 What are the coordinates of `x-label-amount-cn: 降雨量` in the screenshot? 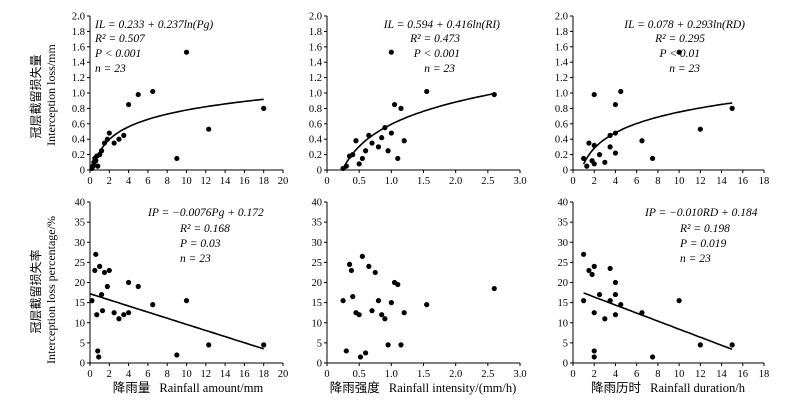 It's located at (132, 388).